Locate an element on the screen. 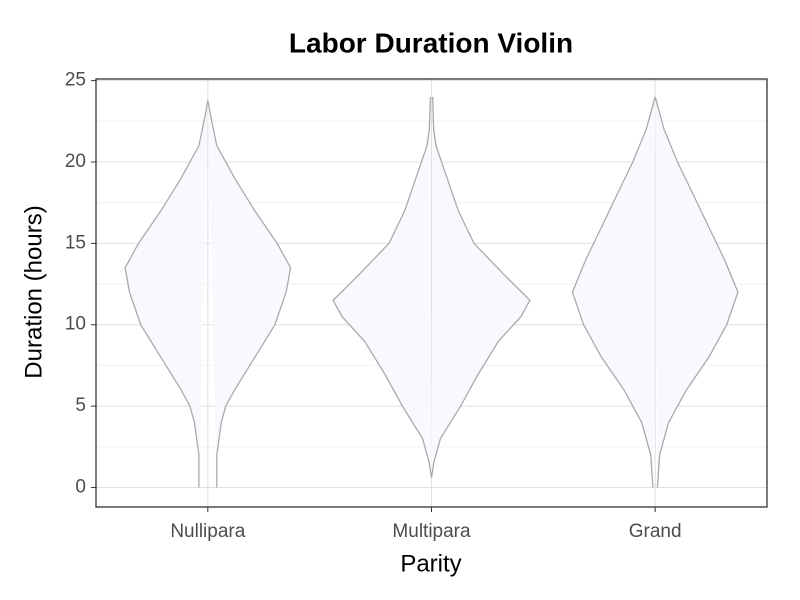  x-tick-label: Multipara is located at coordinates (431, 531).